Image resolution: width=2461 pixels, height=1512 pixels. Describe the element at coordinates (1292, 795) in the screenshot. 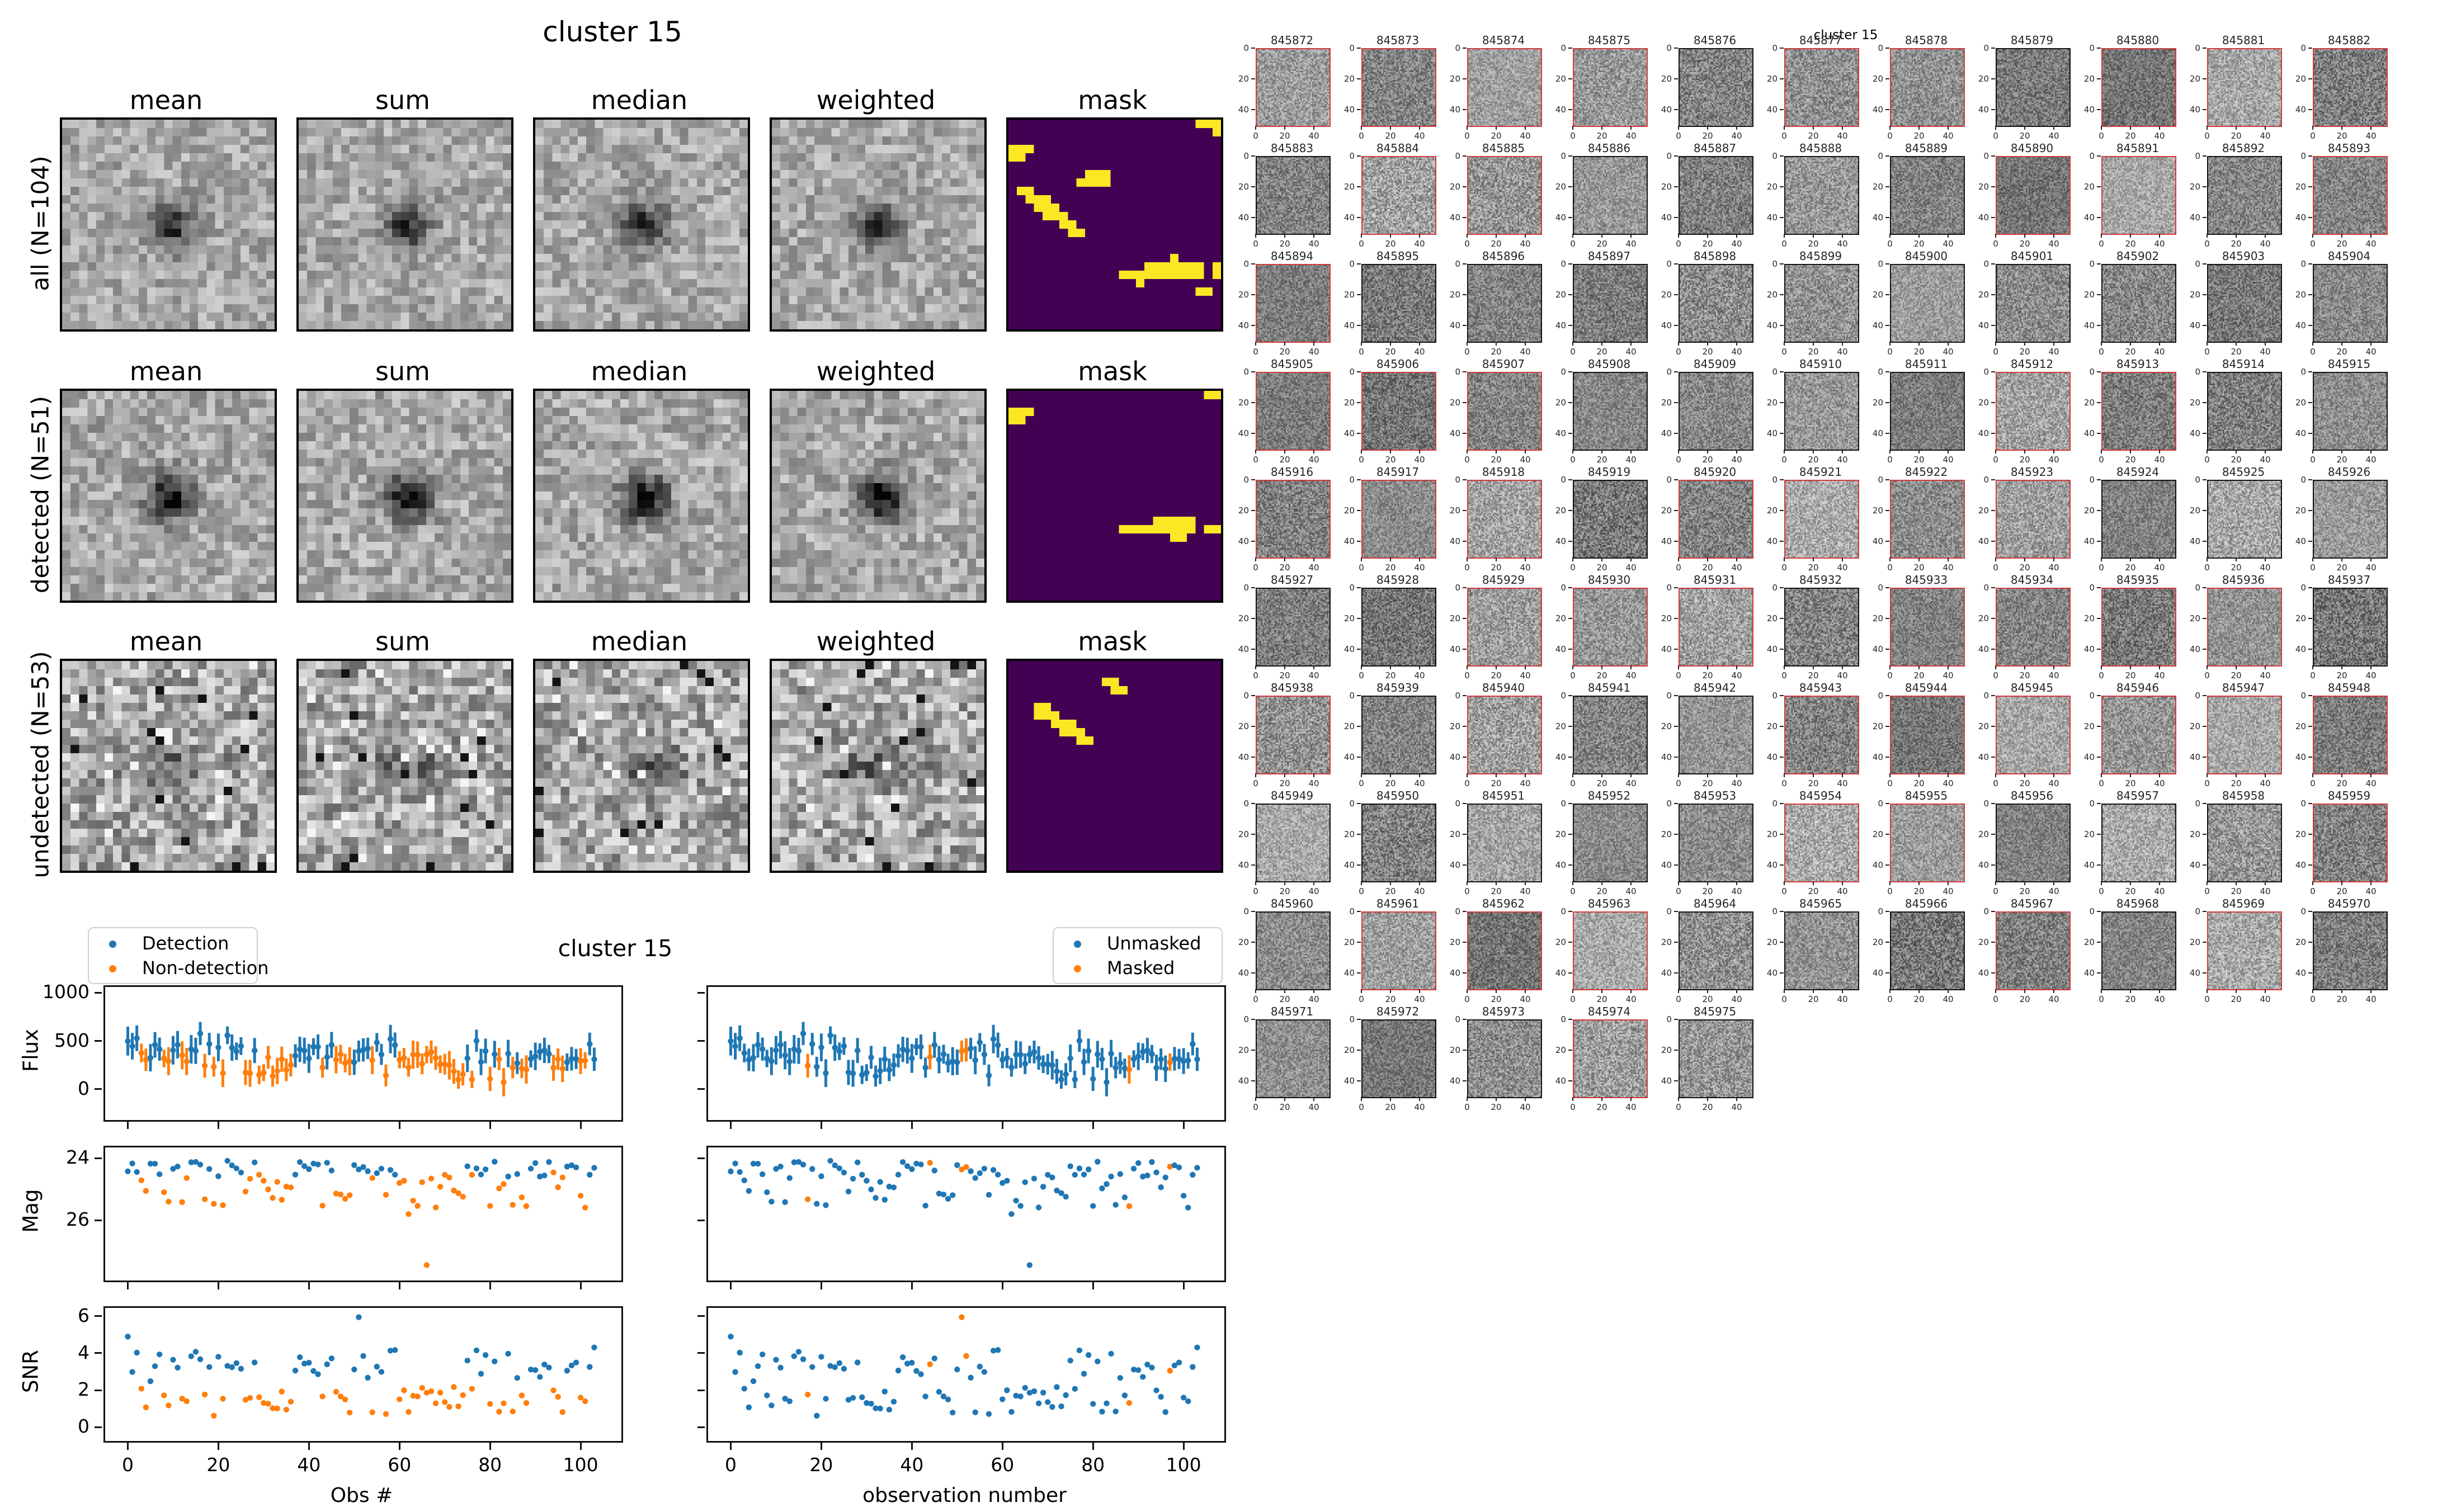

I see `stamp-title: 845949` at that location.